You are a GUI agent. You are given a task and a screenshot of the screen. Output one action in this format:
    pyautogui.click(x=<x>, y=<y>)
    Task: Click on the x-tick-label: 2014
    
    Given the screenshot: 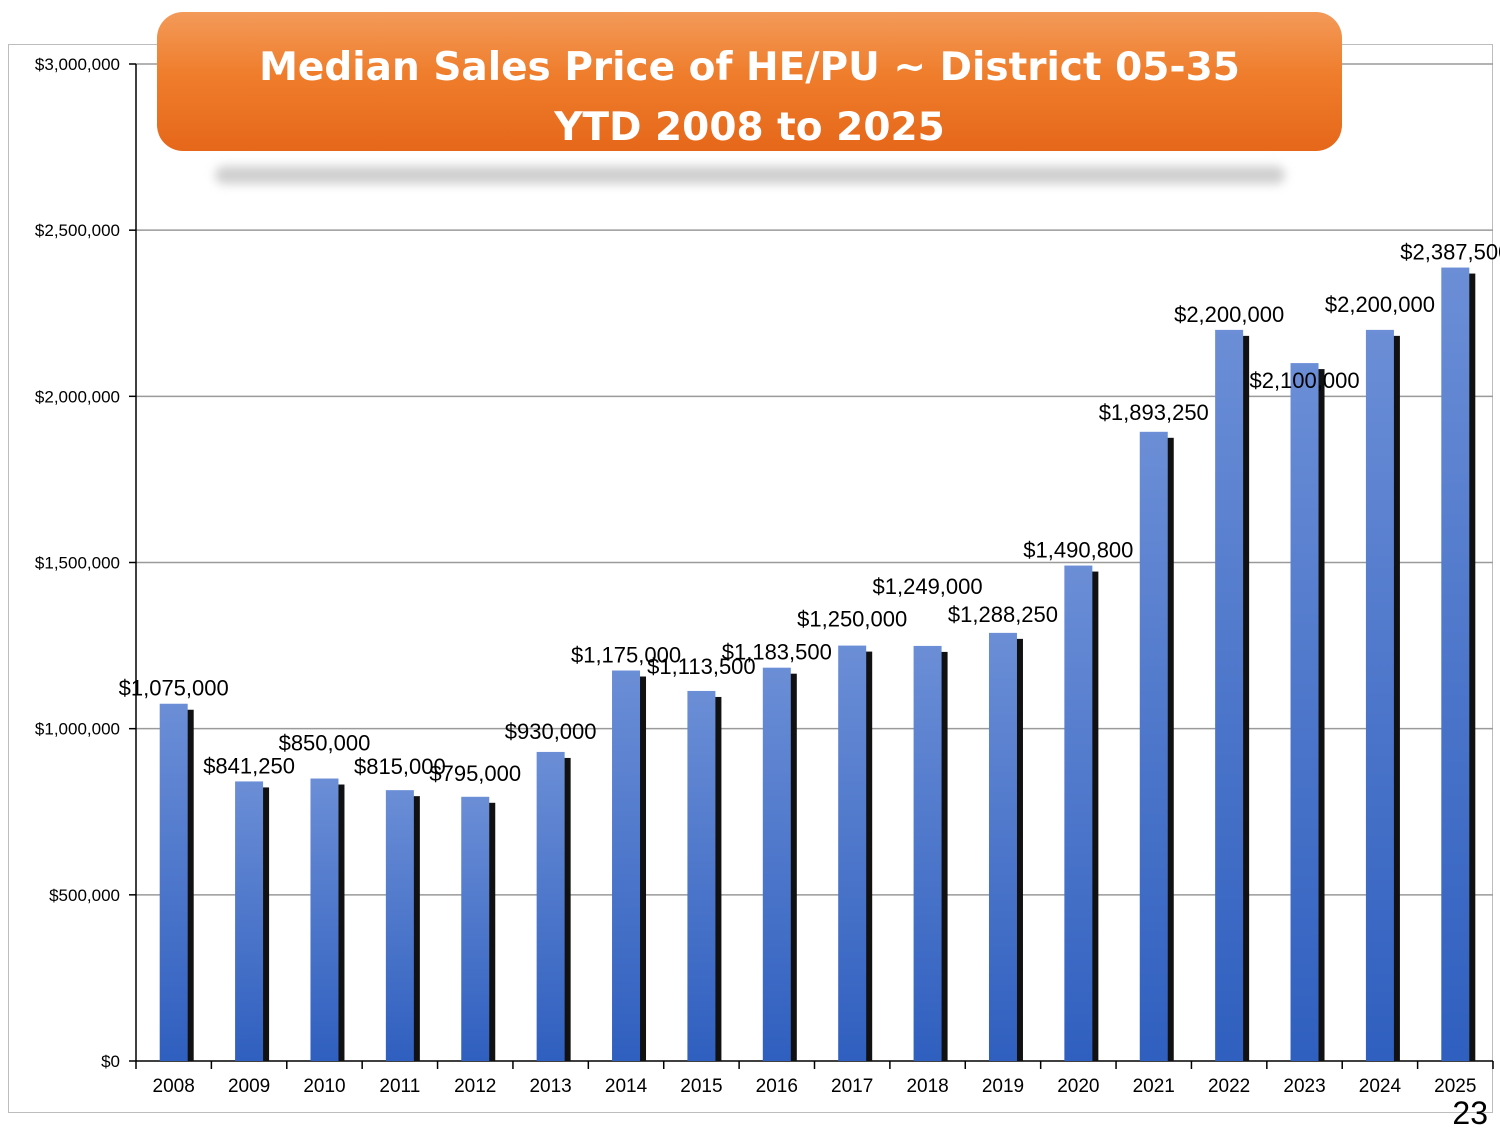 What is the action you would take?
    pyautogui.click(x=626, y=1086)
    